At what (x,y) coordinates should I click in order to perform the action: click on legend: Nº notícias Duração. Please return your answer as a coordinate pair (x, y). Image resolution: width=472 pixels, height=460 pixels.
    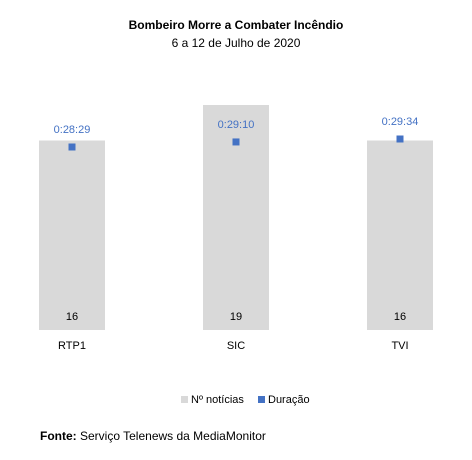
    Looking at the image, I should click on (245, 400).